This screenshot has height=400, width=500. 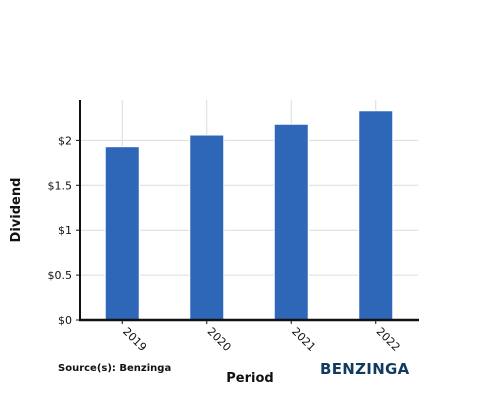 What do you see at coordinates (249, 378) in the screenshot?
I see `x-axis-title: Period` at bounding box center [249, 378].